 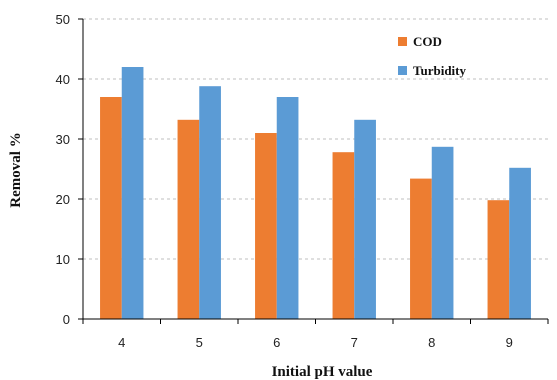 What do you see at coordinates (63, 259) in the screenshot?
I see `y-tick-label: 10` at bounding box center [63, 259].